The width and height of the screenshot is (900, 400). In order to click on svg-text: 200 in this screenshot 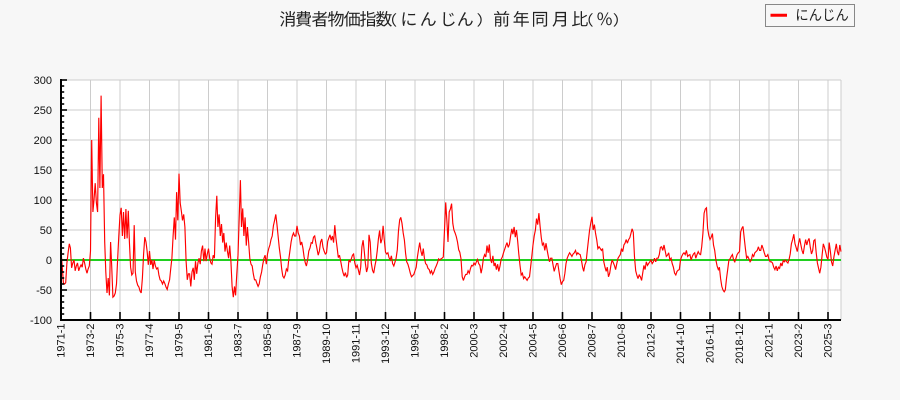, I will do `click(43, 141)`.